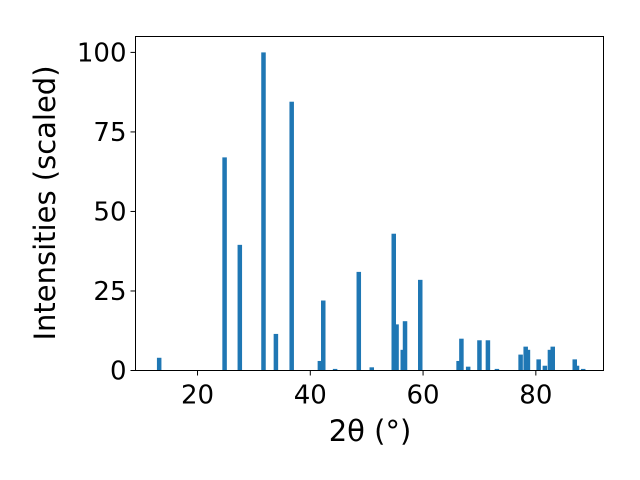 The width and height of the screenshot is (640, 480). Describe the element at coordinates (102, 53) in the screenshot. I see `y-tick-label: 100` at that location.